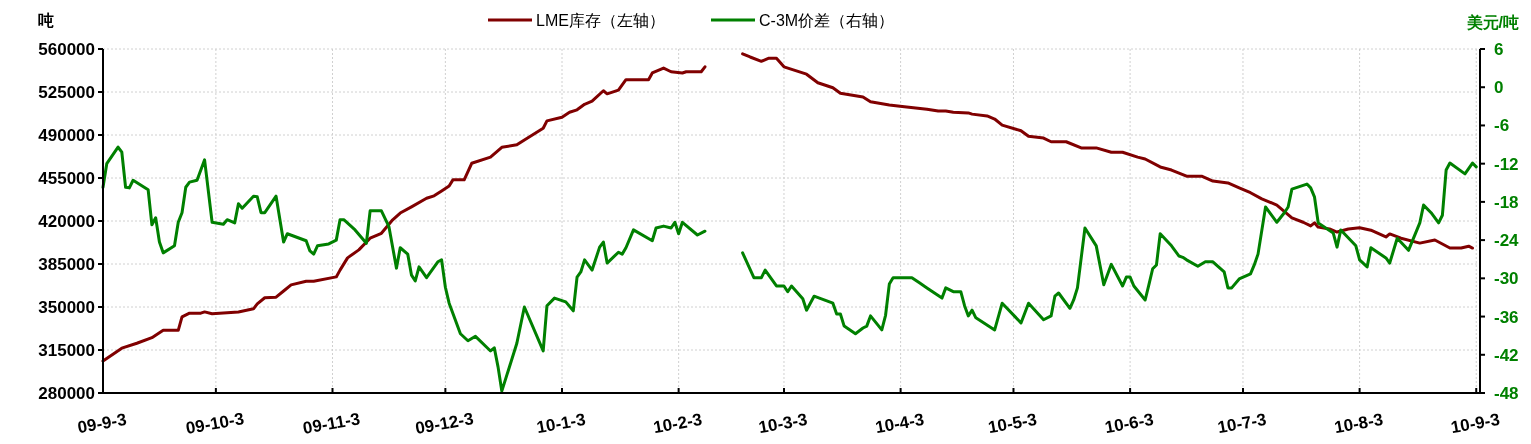  What do you see at coordinates (1129, 423) in the screenshot?
I see `x-tick-label: 10-6-3` at bounding box center [1129, 423].